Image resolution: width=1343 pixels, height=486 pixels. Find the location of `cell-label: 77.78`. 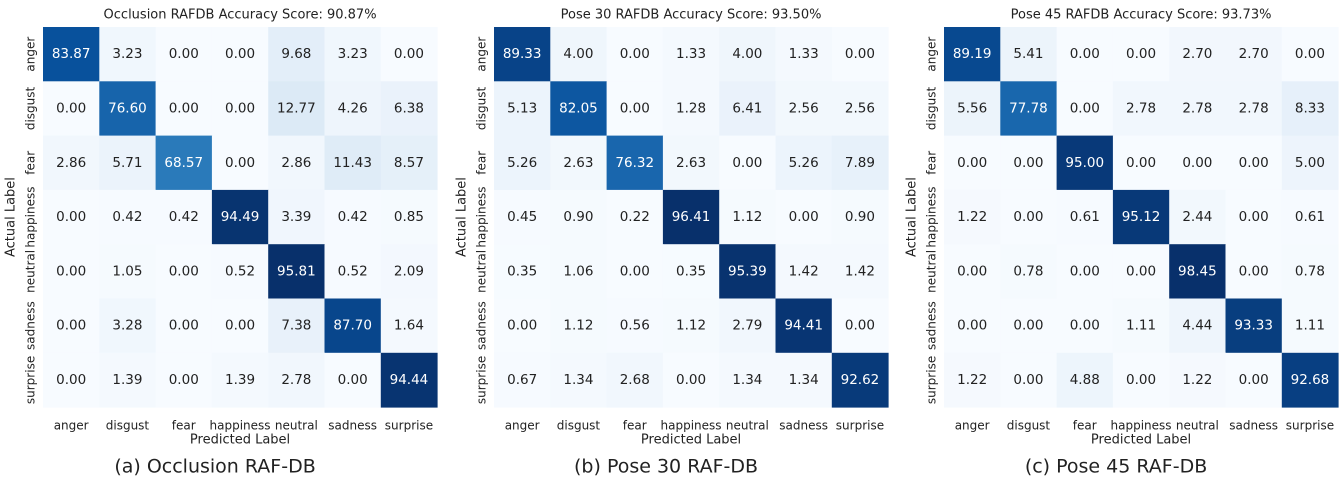

cell-label: 77.78 is located at coordinates (1028, 108).